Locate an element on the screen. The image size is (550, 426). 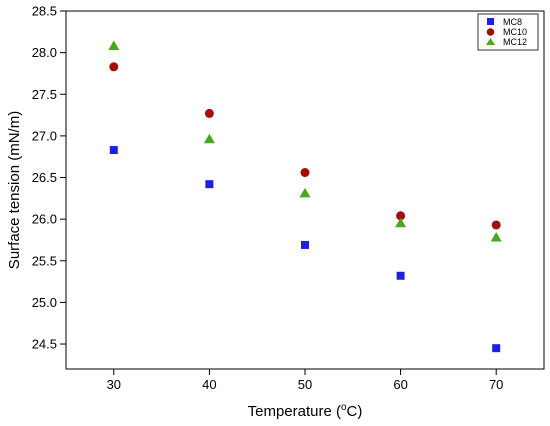
legend-label-mc10: MC10 is located at coordinates (515, 32).